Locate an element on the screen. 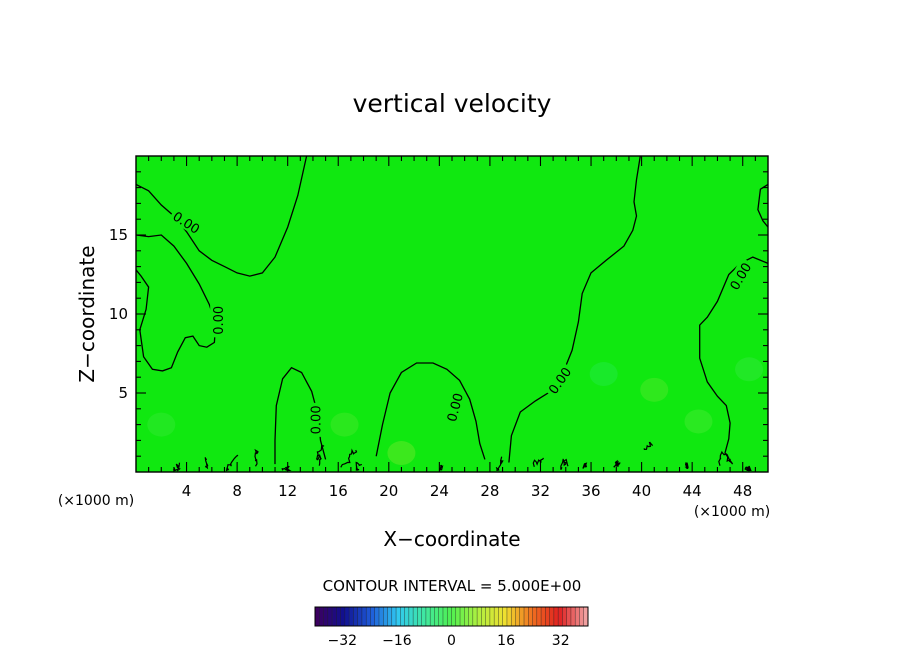 The width and height of the screenshot is (904, 654). x-axis-label: X−coordinate is located at coordinates (451, 539).